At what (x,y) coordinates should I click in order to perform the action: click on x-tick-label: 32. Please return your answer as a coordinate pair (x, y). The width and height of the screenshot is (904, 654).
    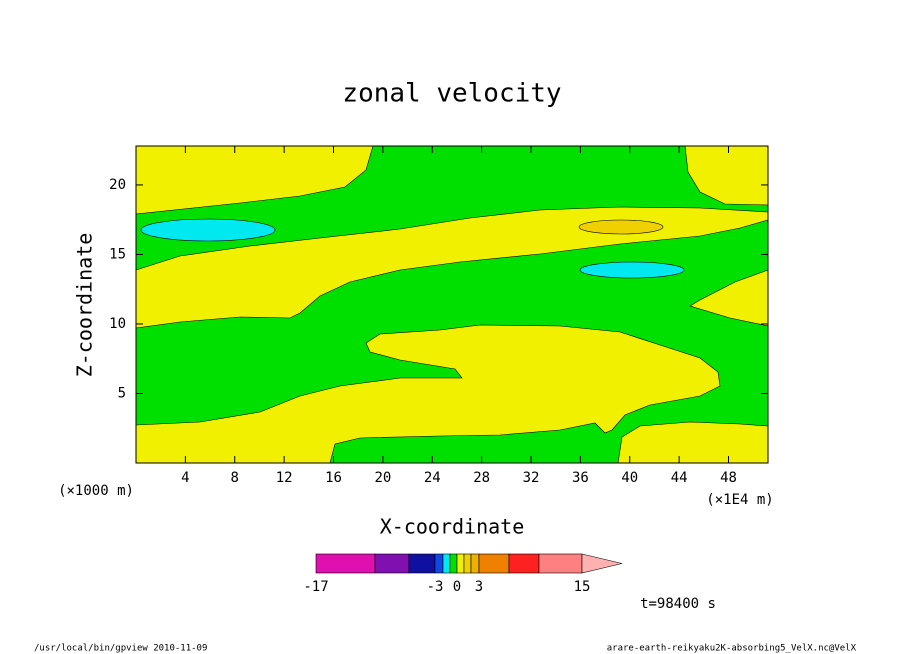
    Looking at the image, I should click on (531, 478).